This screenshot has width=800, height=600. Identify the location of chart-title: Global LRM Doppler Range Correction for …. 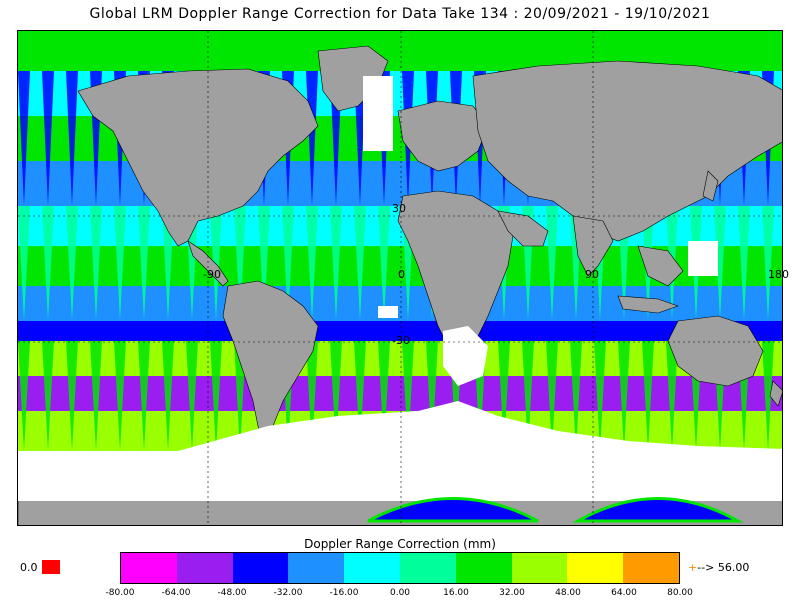
(400, 14).